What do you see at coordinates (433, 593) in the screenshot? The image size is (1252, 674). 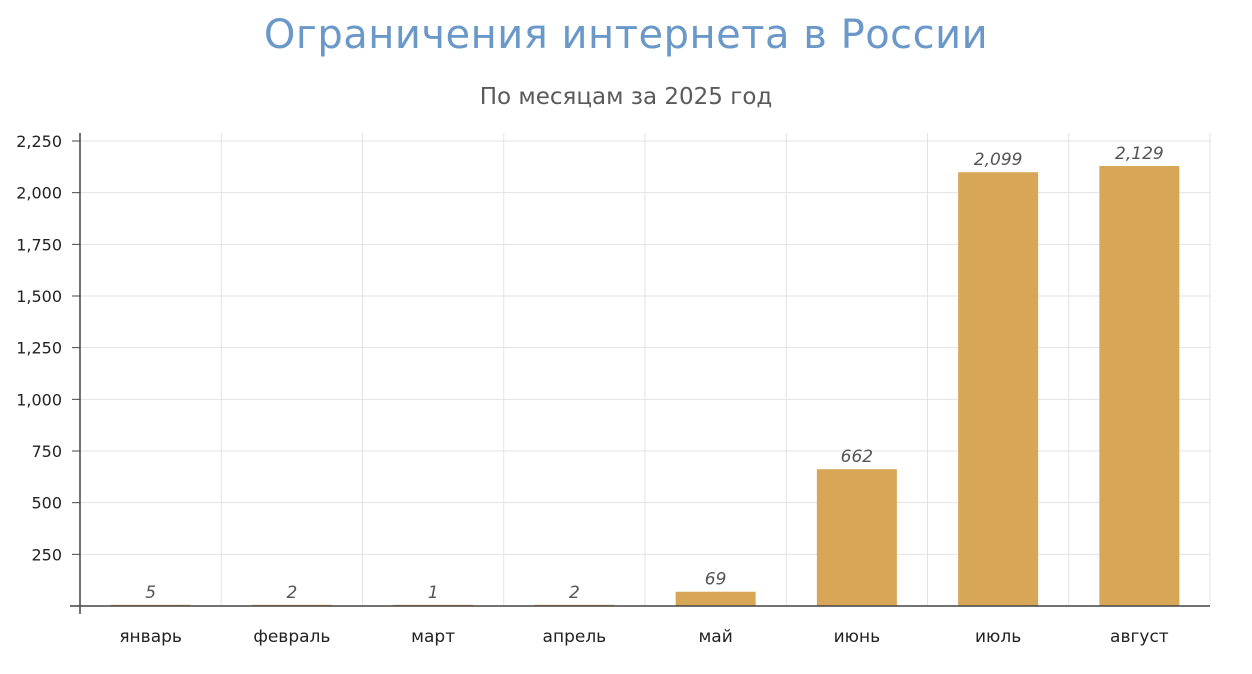 I see `data-label: 1` at bounding box center [433, 593].